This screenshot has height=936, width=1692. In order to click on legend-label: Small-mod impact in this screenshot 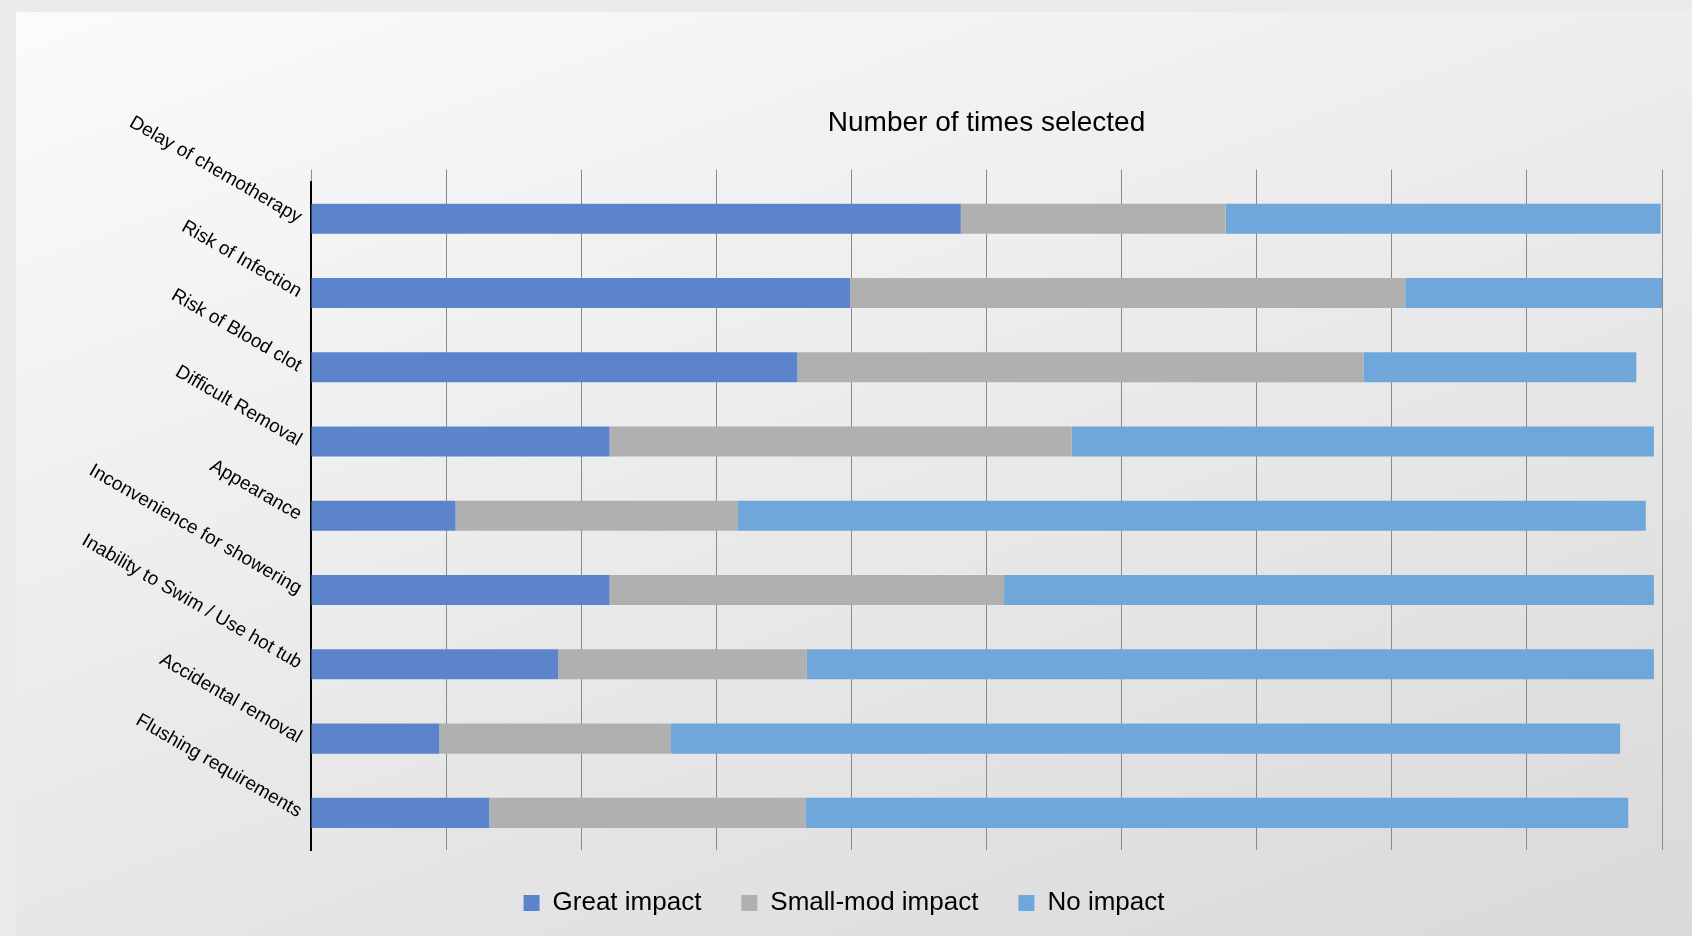, I will do `click(875, 901)`.